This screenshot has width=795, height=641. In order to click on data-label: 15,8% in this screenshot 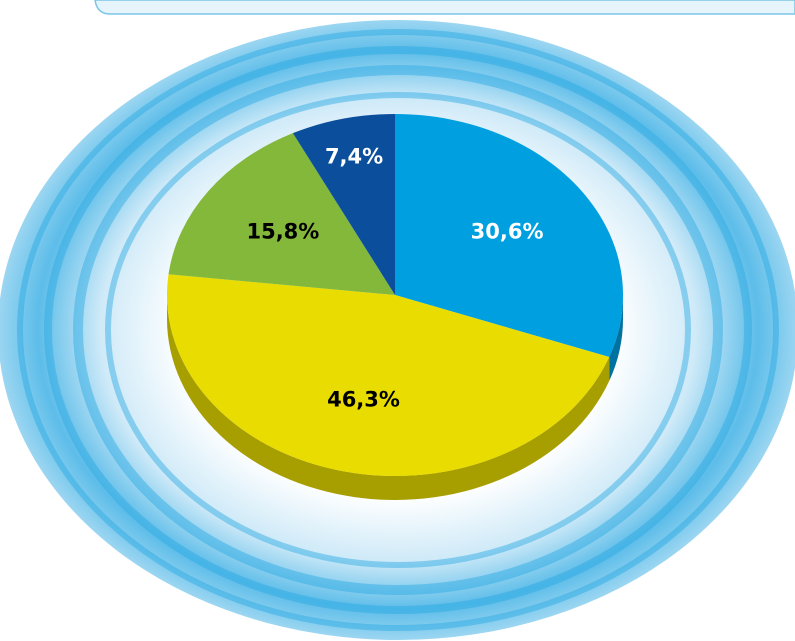, I will do `click(282, 232)`.